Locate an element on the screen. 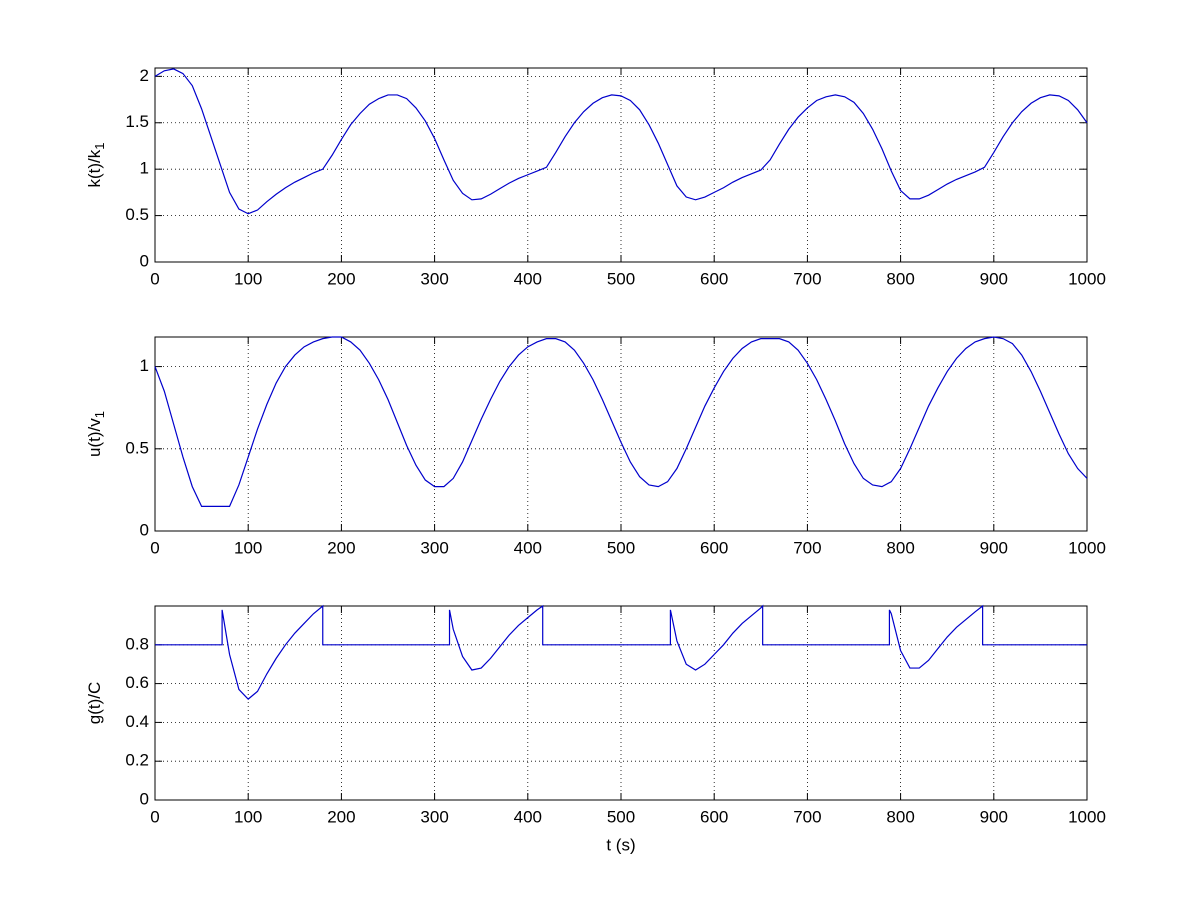 Image resolution: width=1200 pixels, height=900 pixels. y-tick-label: 0.4 is located at coordinates (137, 721).